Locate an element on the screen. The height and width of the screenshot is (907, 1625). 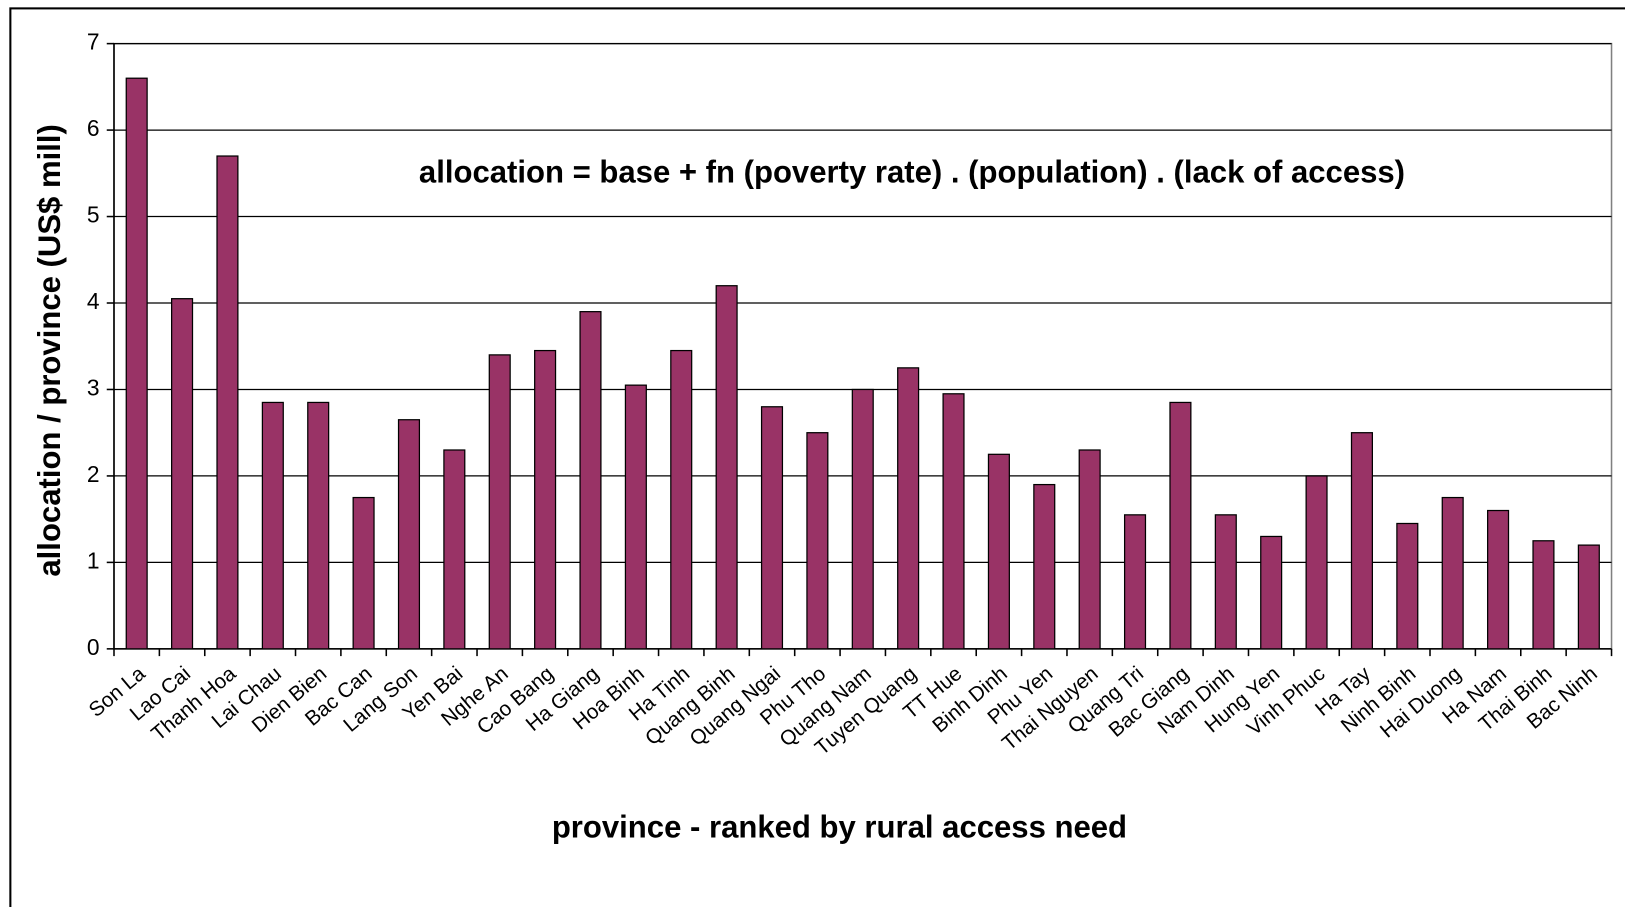
y-tick-label: 3 is located at coordinates (93, 387).